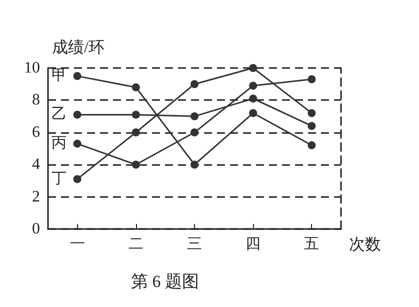 This screenshot has width=419, height=307. Describe the element at coordinates (165, 281) in the screenshot. I see `text: 第 6 题图` at that location.